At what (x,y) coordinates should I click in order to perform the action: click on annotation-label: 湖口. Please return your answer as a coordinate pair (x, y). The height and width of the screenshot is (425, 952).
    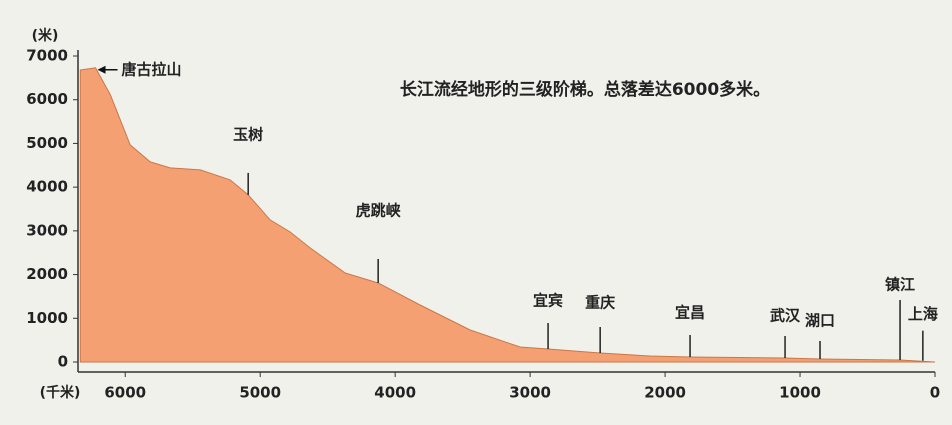
    Looking at the image, I should click on (820, 320).